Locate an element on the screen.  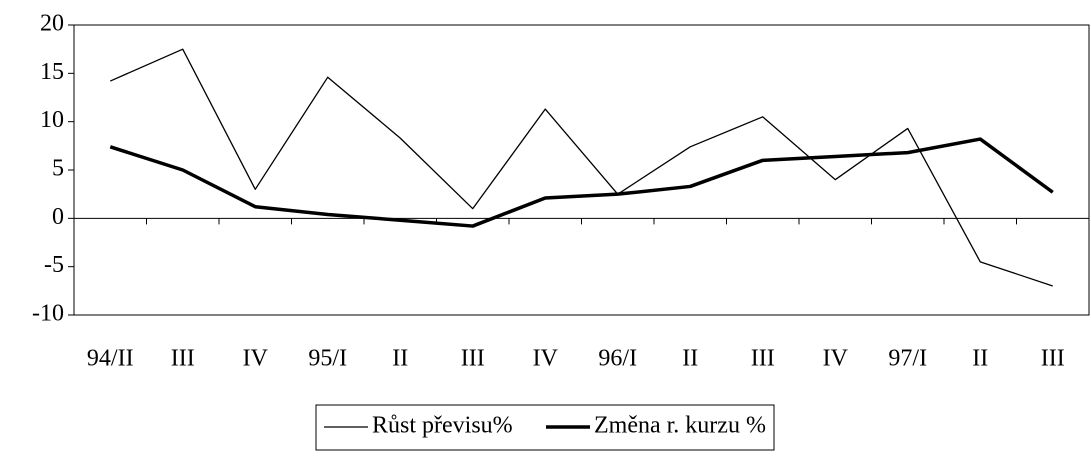
y-tick-label: 20 is located at coordinates (52, 24).